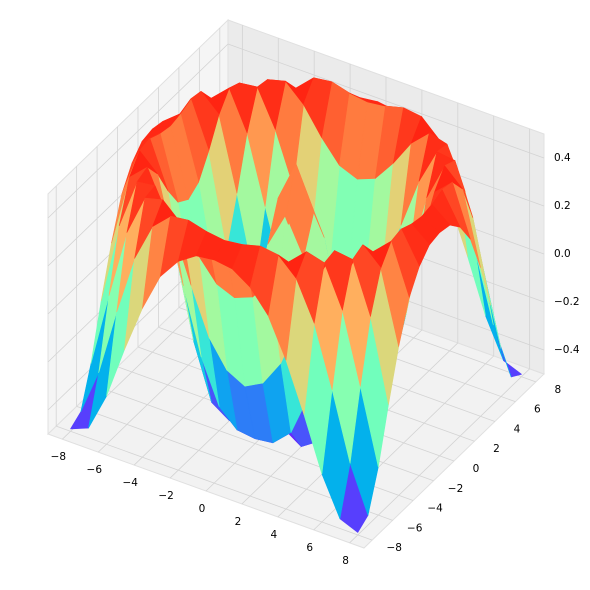 This screenshot has width=590, height=590. What do you see at coordinates (562, 158) in the screenshot?
I see `z-tick-label: 0.4` at bounding box center [562, 158].